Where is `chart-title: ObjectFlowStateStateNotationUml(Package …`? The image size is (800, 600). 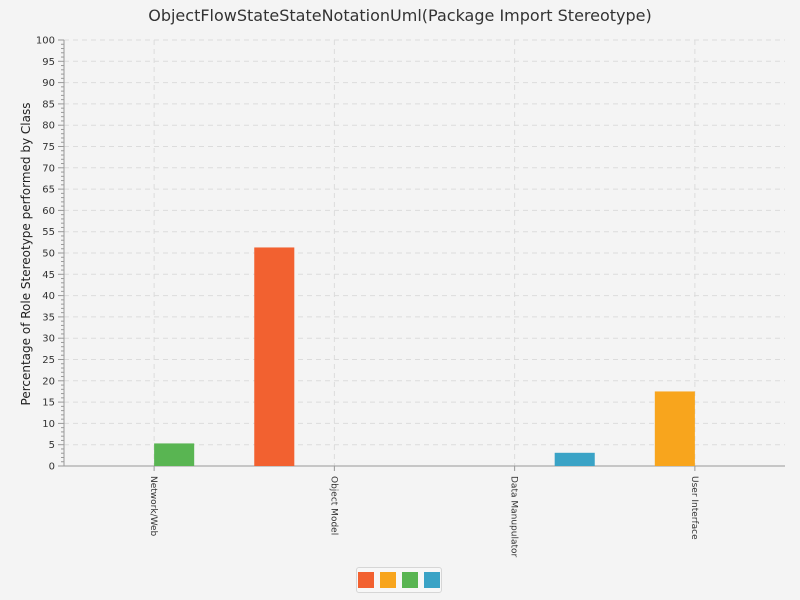
chart-title: ObjectFlowStateStateNotationUml(Package … is located at coordinates (400, 15).